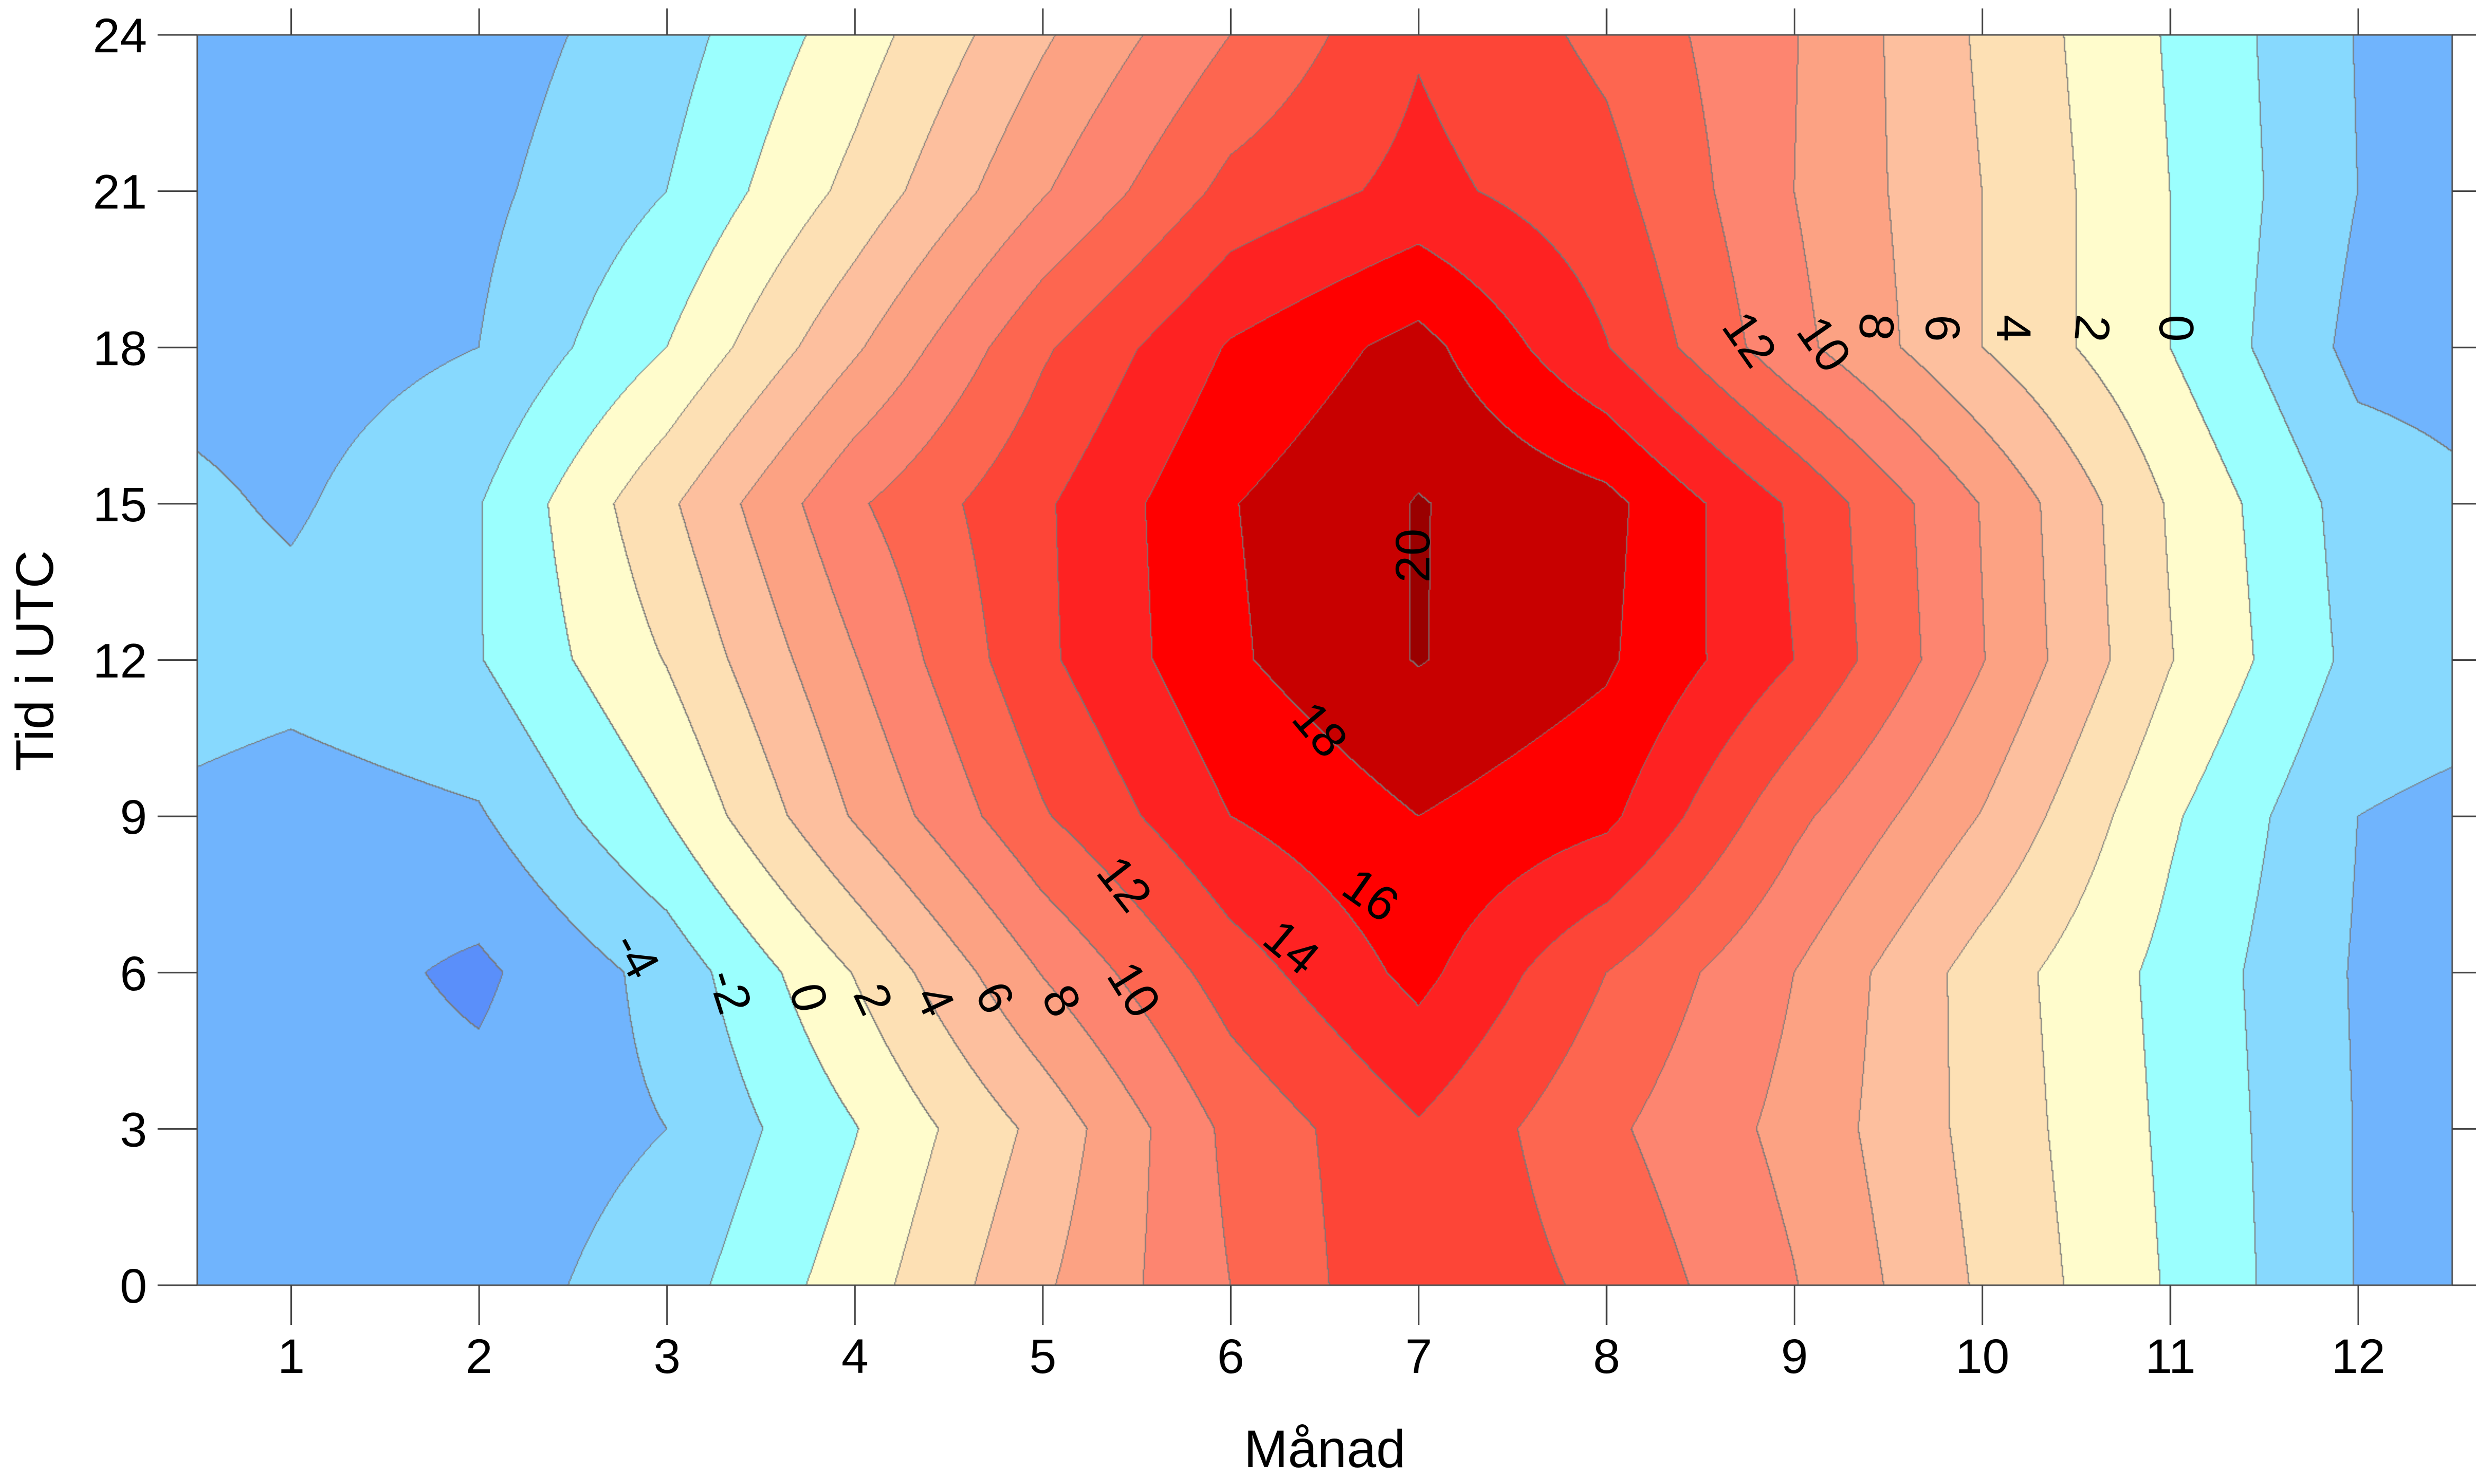 This screenshot has width=2476, height=1484. I want to click on y-axis-title: Tid i UTC, so click(35, 661).